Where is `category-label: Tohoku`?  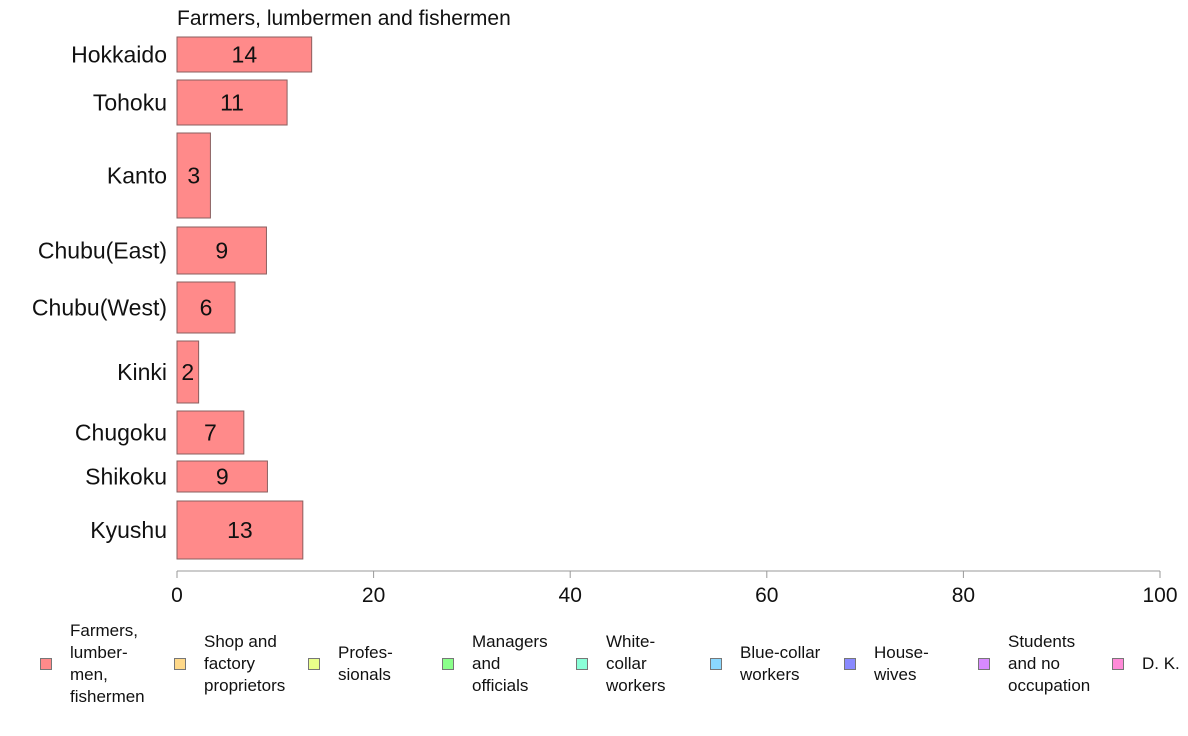 category-label: Tohoku is located at coordinates (130, 103).